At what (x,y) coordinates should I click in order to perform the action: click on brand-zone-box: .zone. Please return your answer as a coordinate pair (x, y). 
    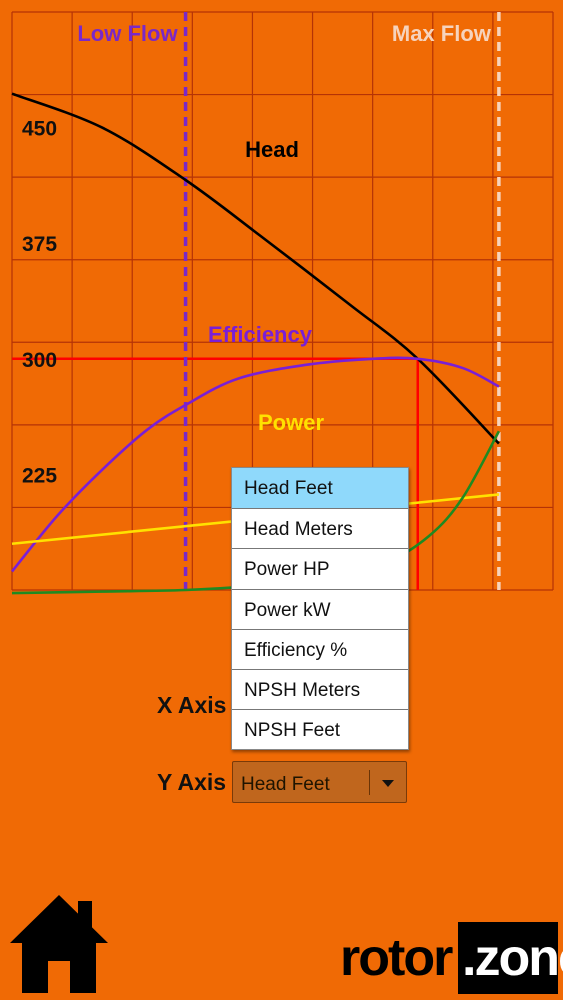
    Looking at the image, I should click on (510, 958).